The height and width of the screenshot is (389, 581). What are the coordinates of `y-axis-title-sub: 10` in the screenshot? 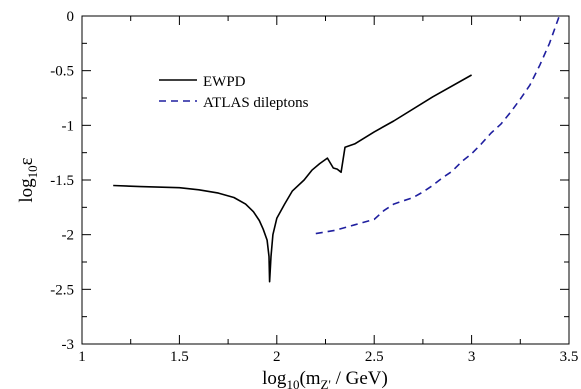 It's located at (32, 171).